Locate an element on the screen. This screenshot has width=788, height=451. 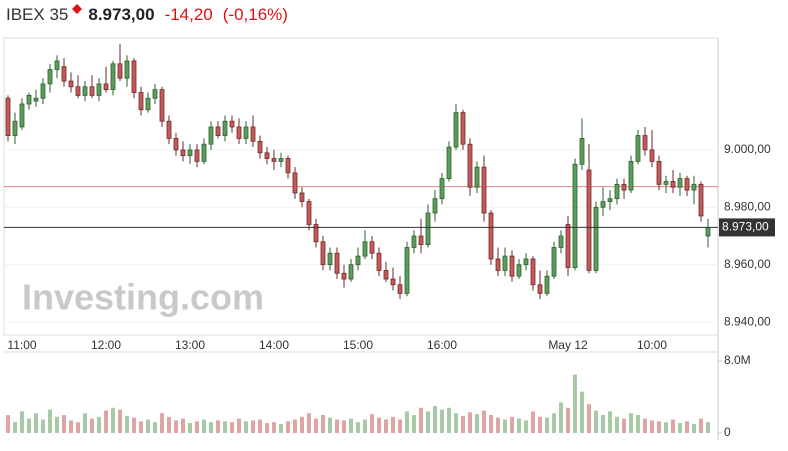
volume-tick-label: 0 is located at coordinates (727, 432).